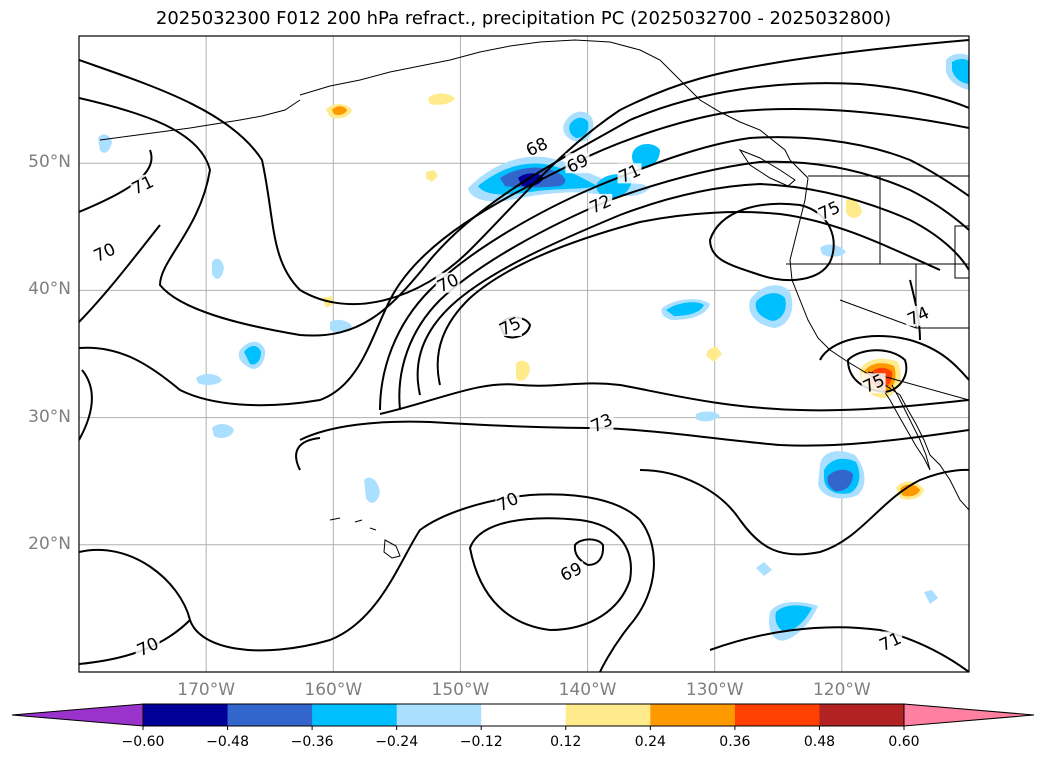 The image size is (1047, 765). What do you see at coordinates (49, 416) in the screenshot?
I see `lat-tick-label: 30°N` at bounding box center [49, 416].